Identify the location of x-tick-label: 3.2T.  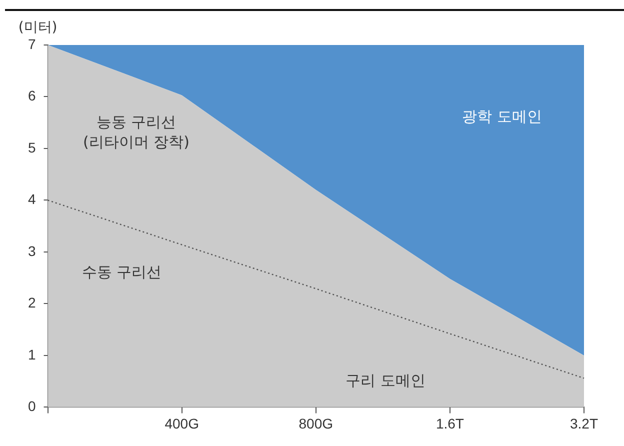
(584, 423).